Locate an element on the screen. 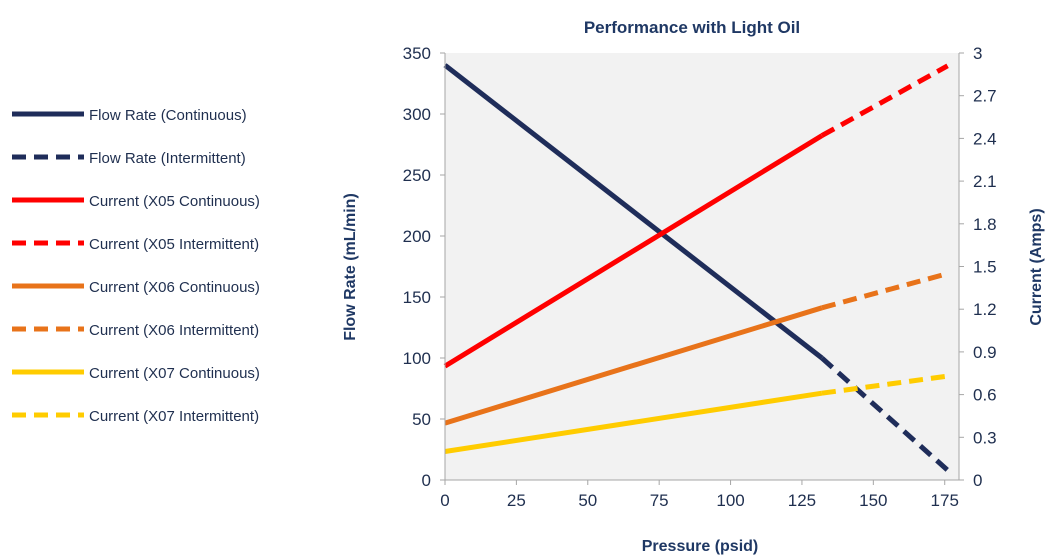  right-axis-title: Current (Amps) is located at coordinates (1036, 266).